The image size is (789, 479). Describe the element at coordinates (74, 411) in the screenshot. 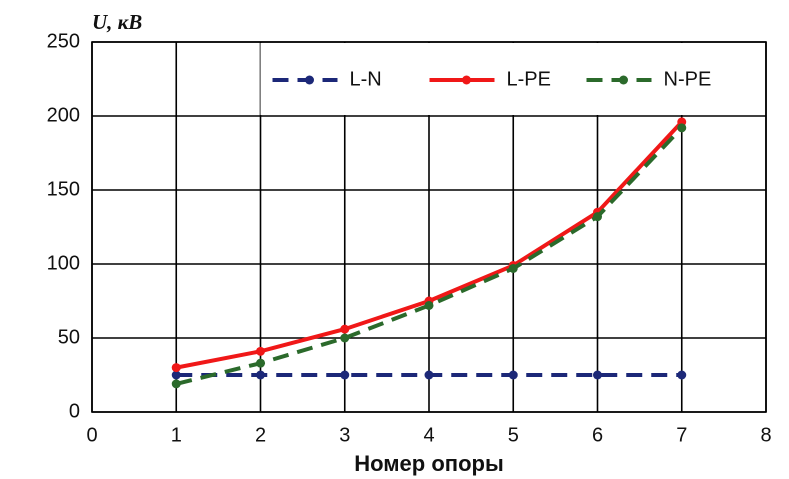

I see `y-tick-label: 0` at that location.